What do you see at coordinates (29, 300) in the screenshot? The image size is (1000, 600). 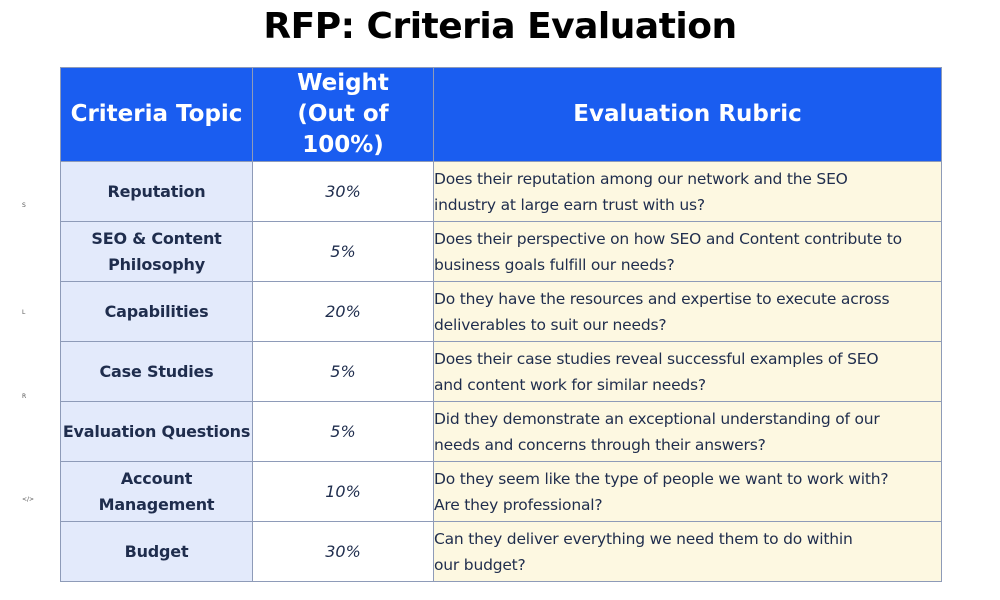 I see `side-marks: S L R </>` at bounding box center [29, 300].